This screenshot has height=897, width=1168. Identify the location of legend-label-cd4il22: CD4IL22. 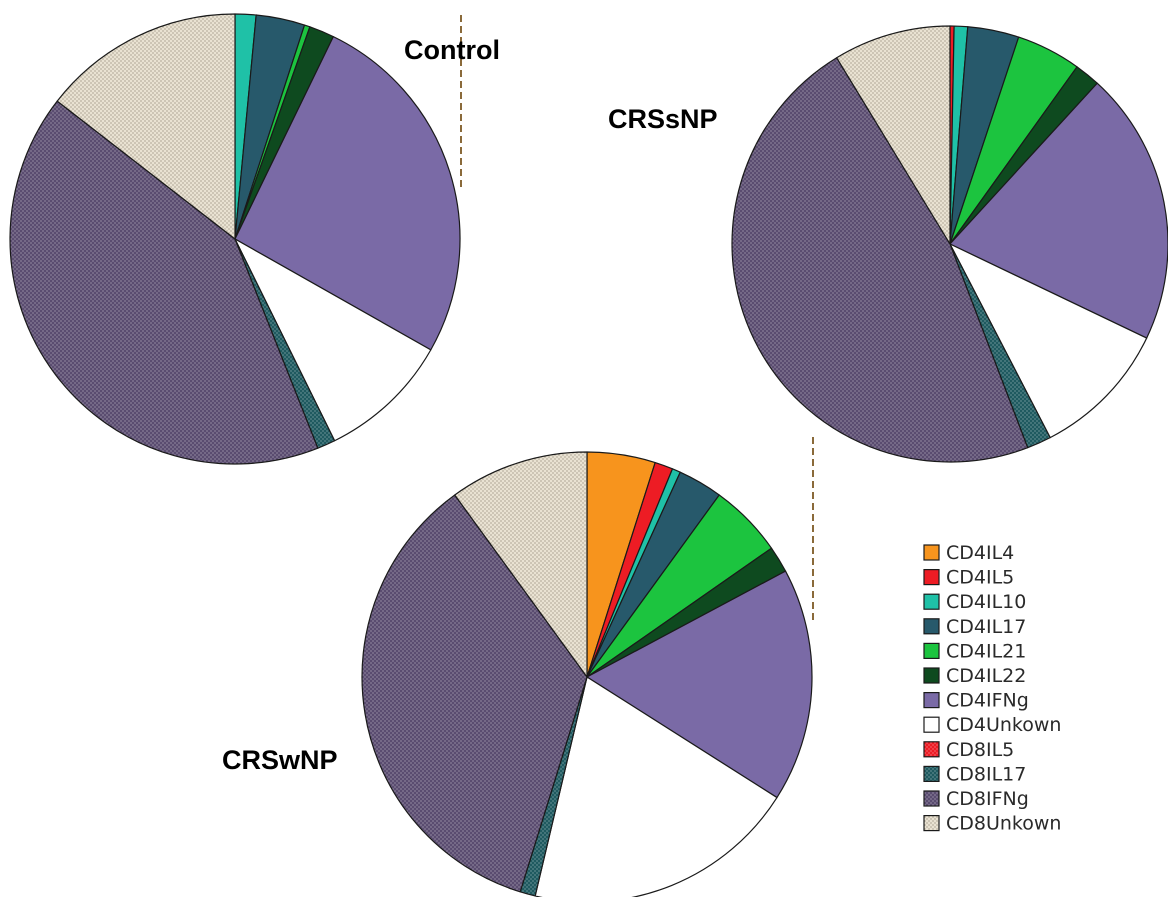
(986, 676).